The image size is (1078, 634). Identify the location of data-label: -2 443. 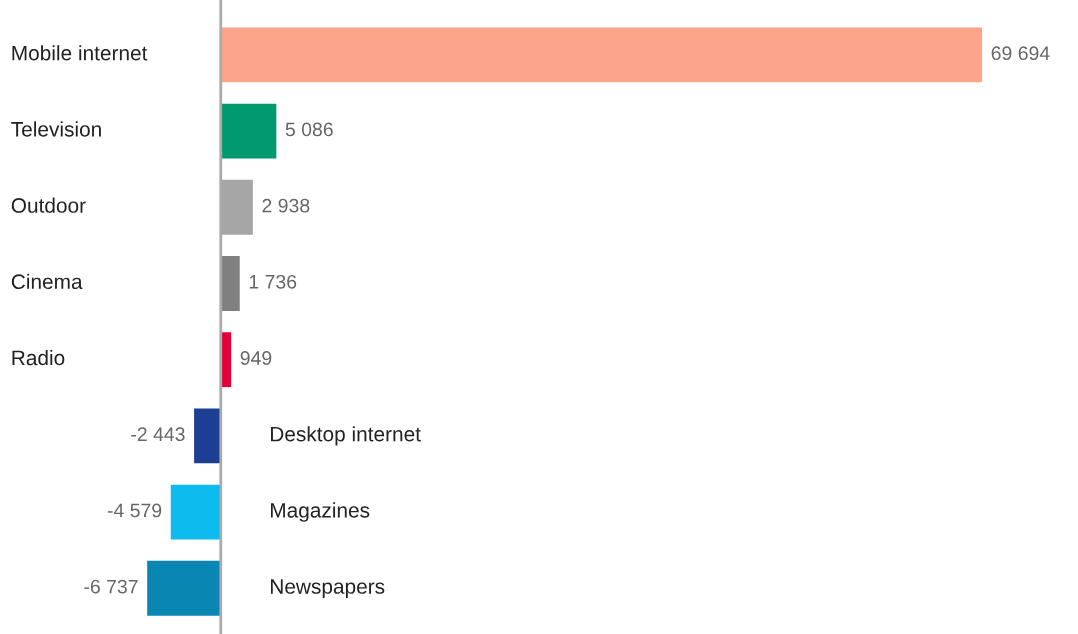
(158, 434).